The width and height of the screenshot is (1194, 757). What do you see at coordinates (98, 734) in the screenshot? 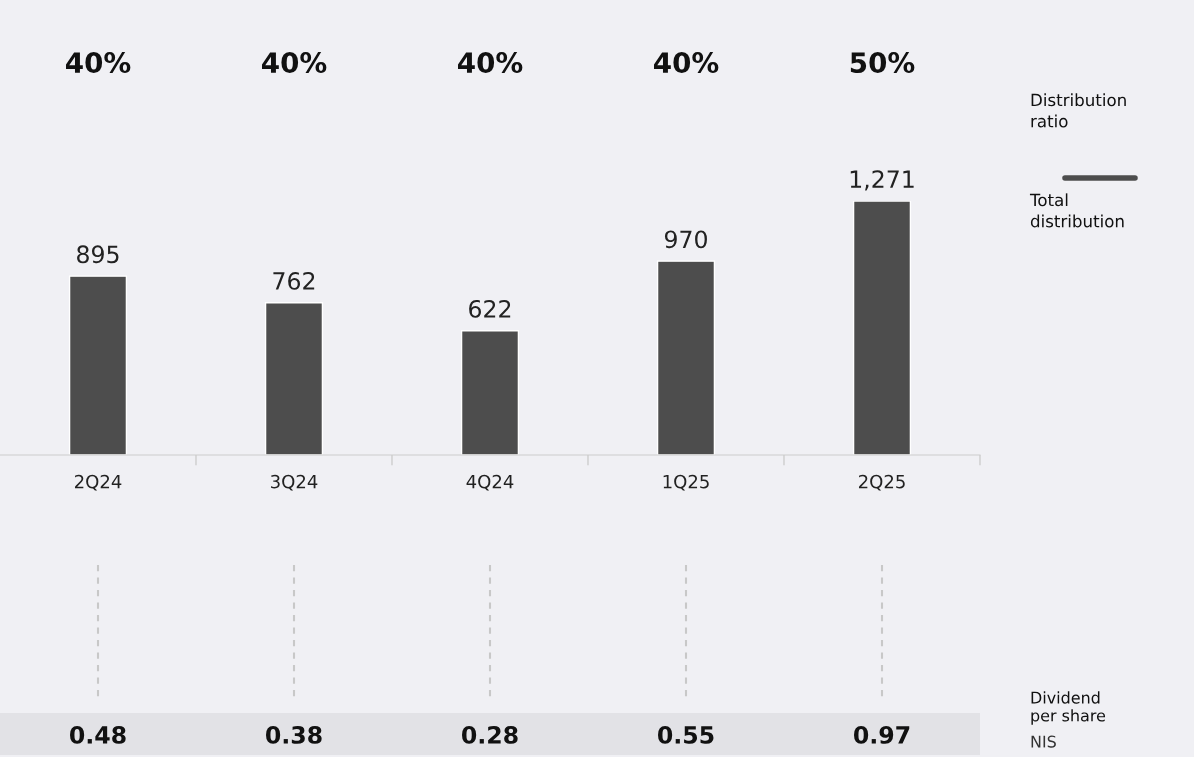
I see `text: 0.48` at bounding box center [98, 734].